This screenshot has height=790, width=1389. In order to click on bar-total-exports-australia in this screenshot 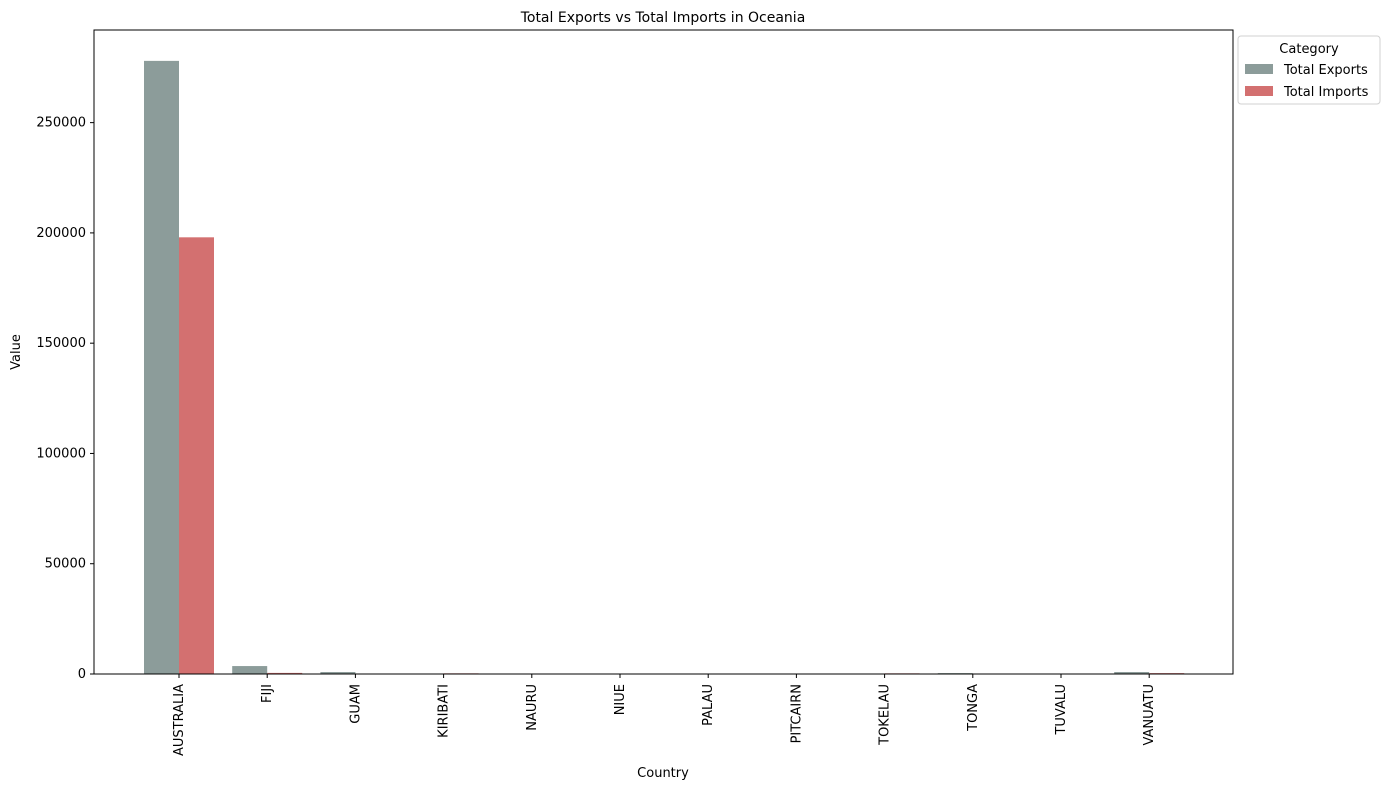, I will do `click(161, 367)`.